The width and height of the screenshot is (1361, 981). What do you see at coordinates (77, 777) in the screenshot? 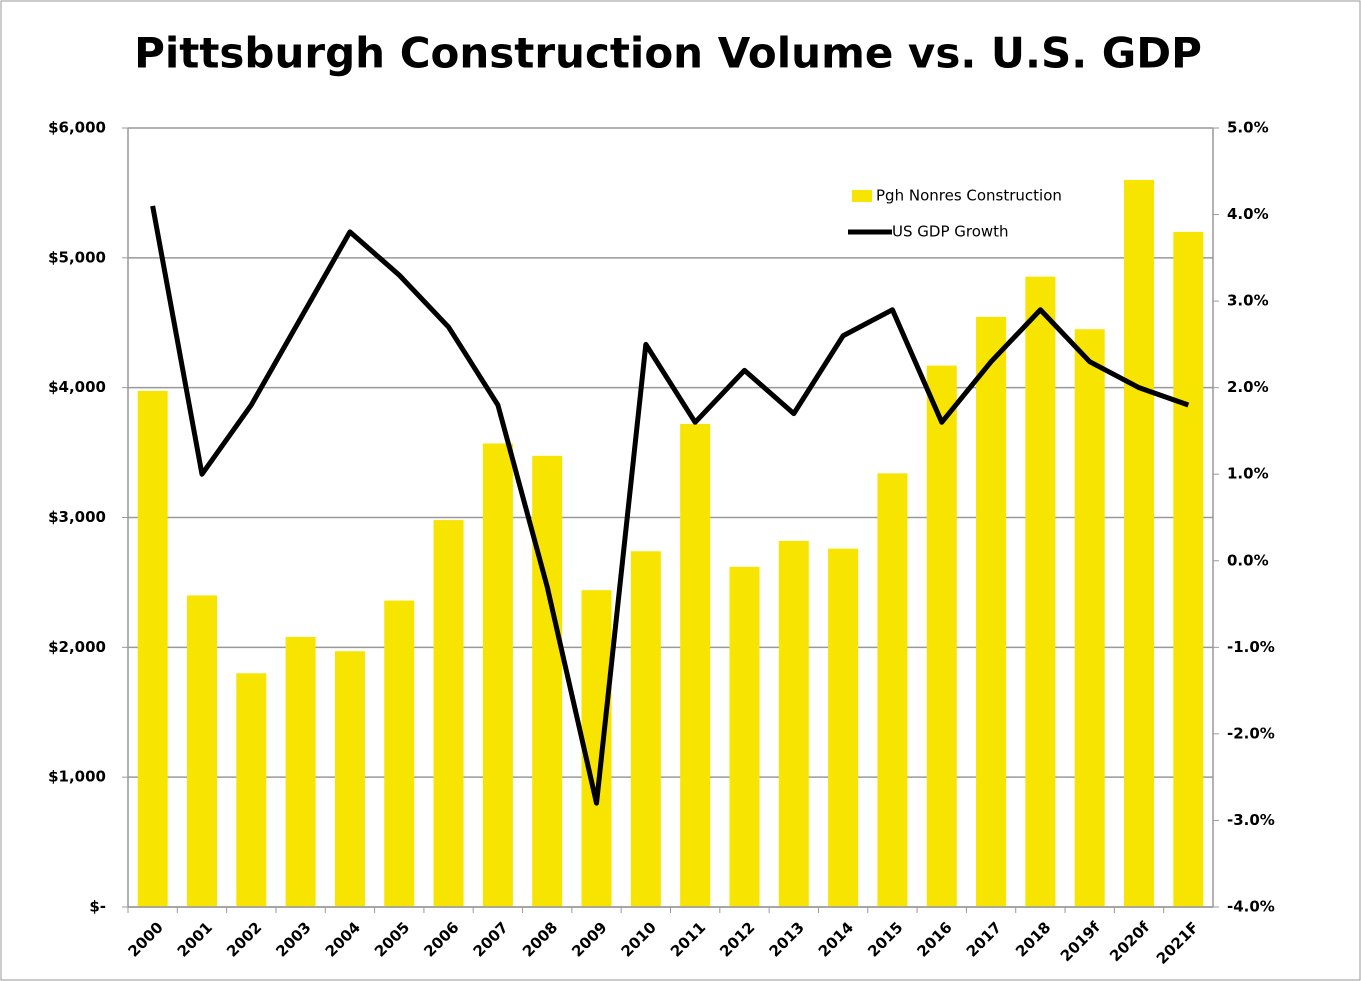
I see `y-tick-label: $1,000` at bounding box center [77, 777].